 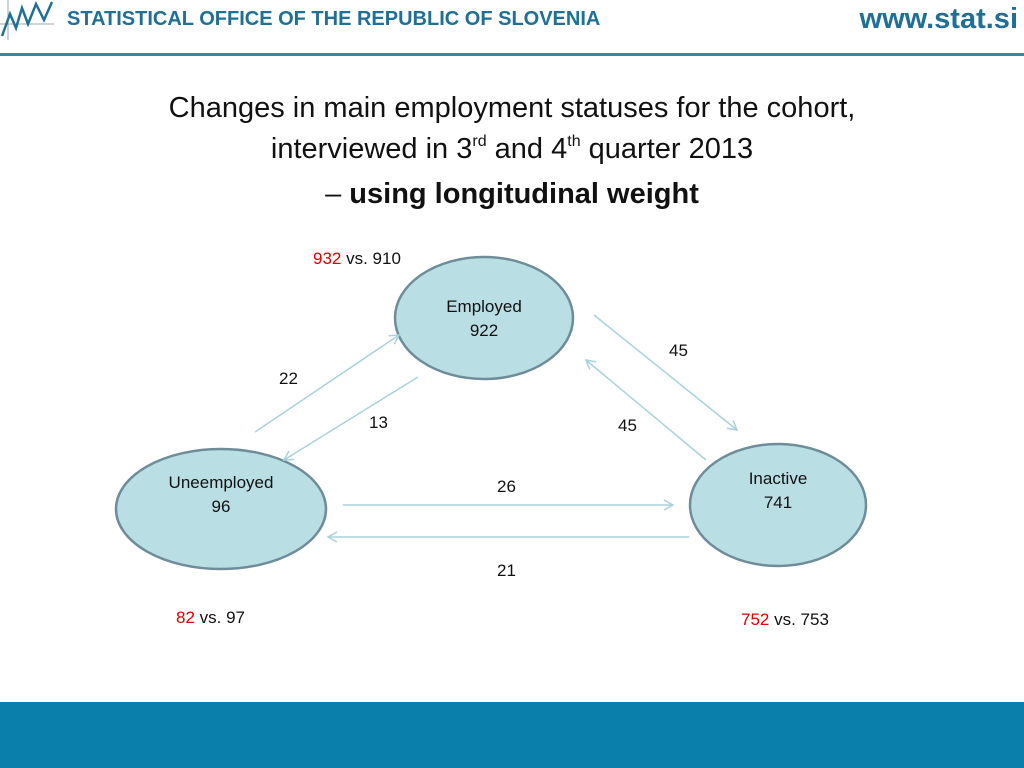 What do you see at coordinates (667, 149) in the screenshot?
I see `title-line-2-c: quarter 2013` at bounding box center [667, 149].